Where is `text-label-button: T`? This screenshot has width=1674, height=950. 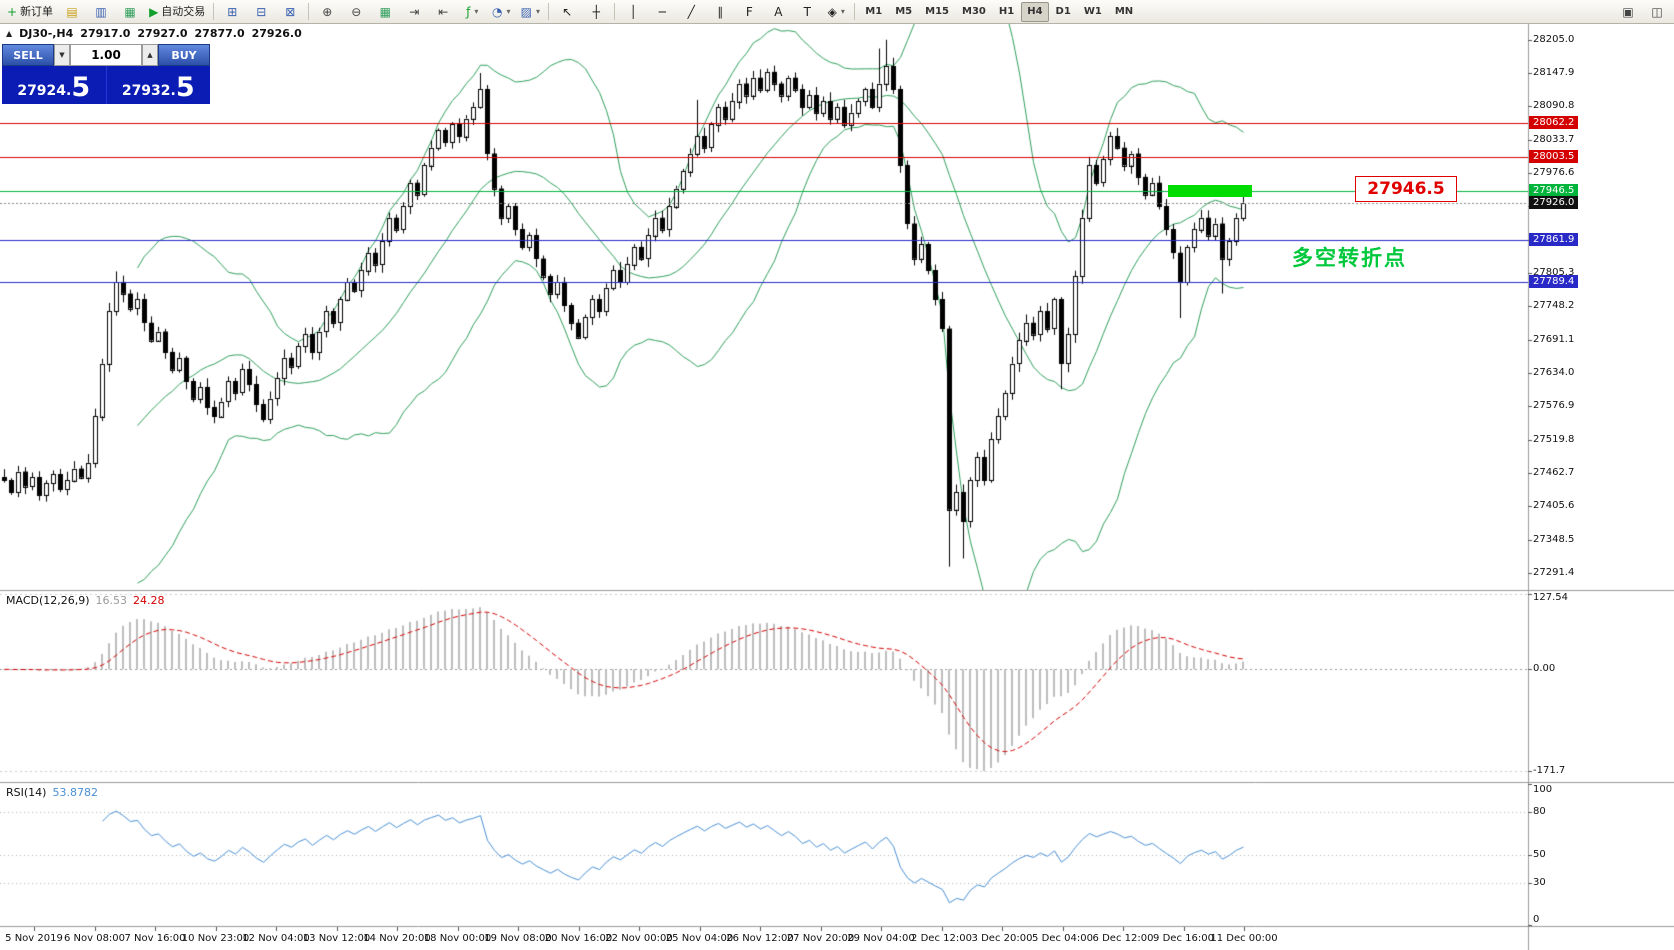 text-label-button: T is located at coordinates (807, 12).